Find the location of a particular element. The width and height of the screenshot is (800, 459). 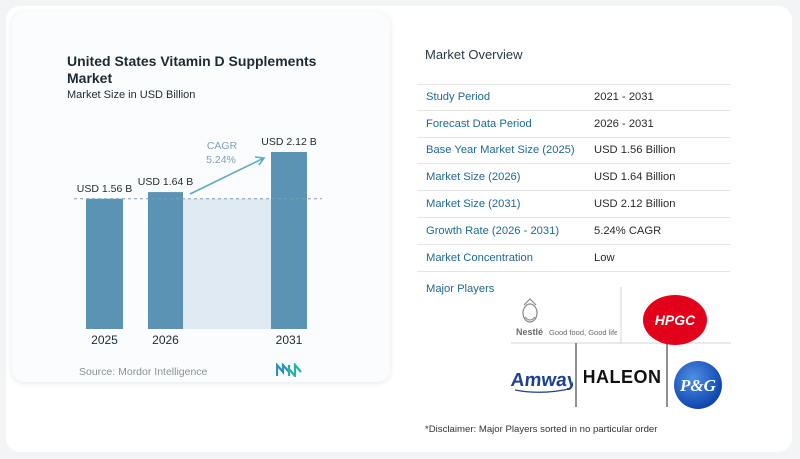

cagr-label: CAGR is located at coordinates (222, 146).